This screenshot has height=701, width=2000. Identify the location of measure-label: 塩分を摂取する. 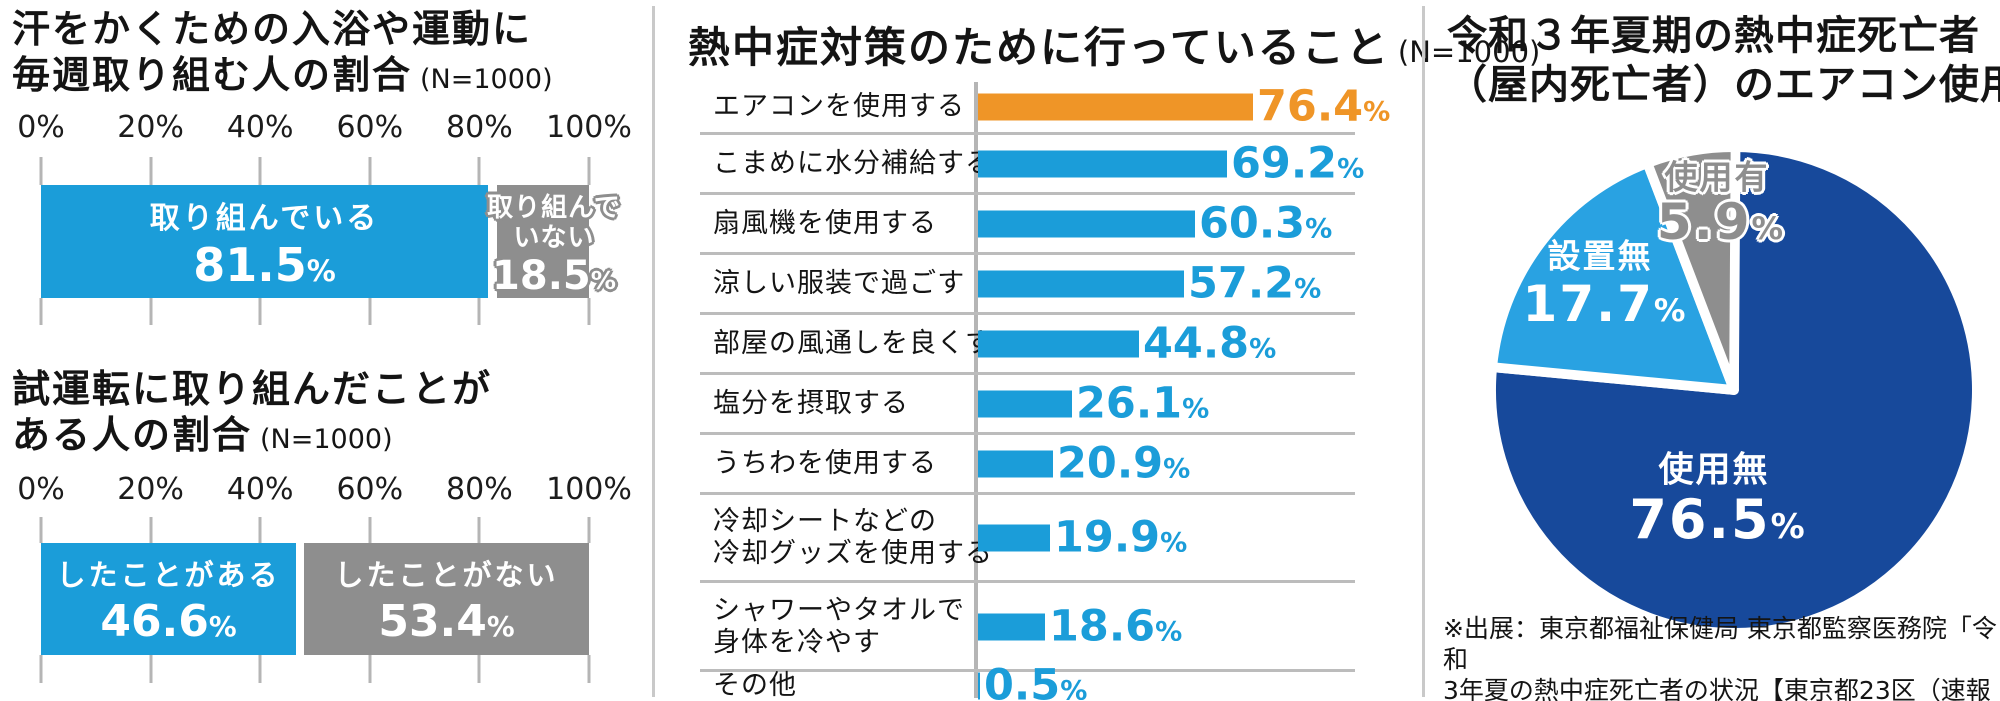
(811, 403).